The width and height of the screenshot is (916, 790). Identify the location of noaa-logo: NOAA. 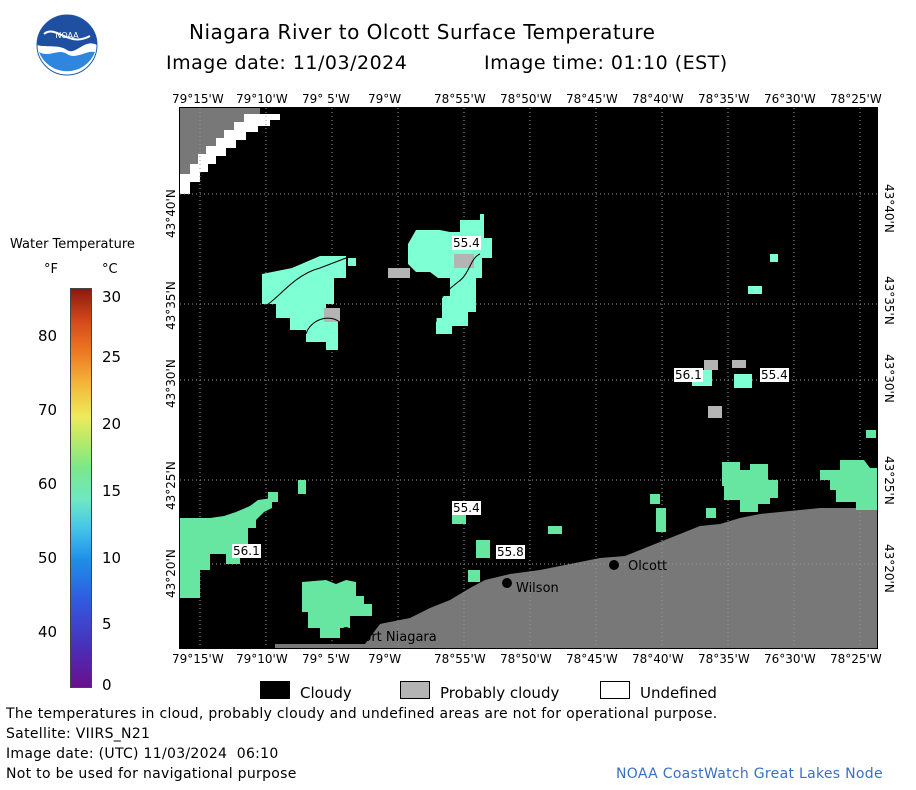
(67, 45).